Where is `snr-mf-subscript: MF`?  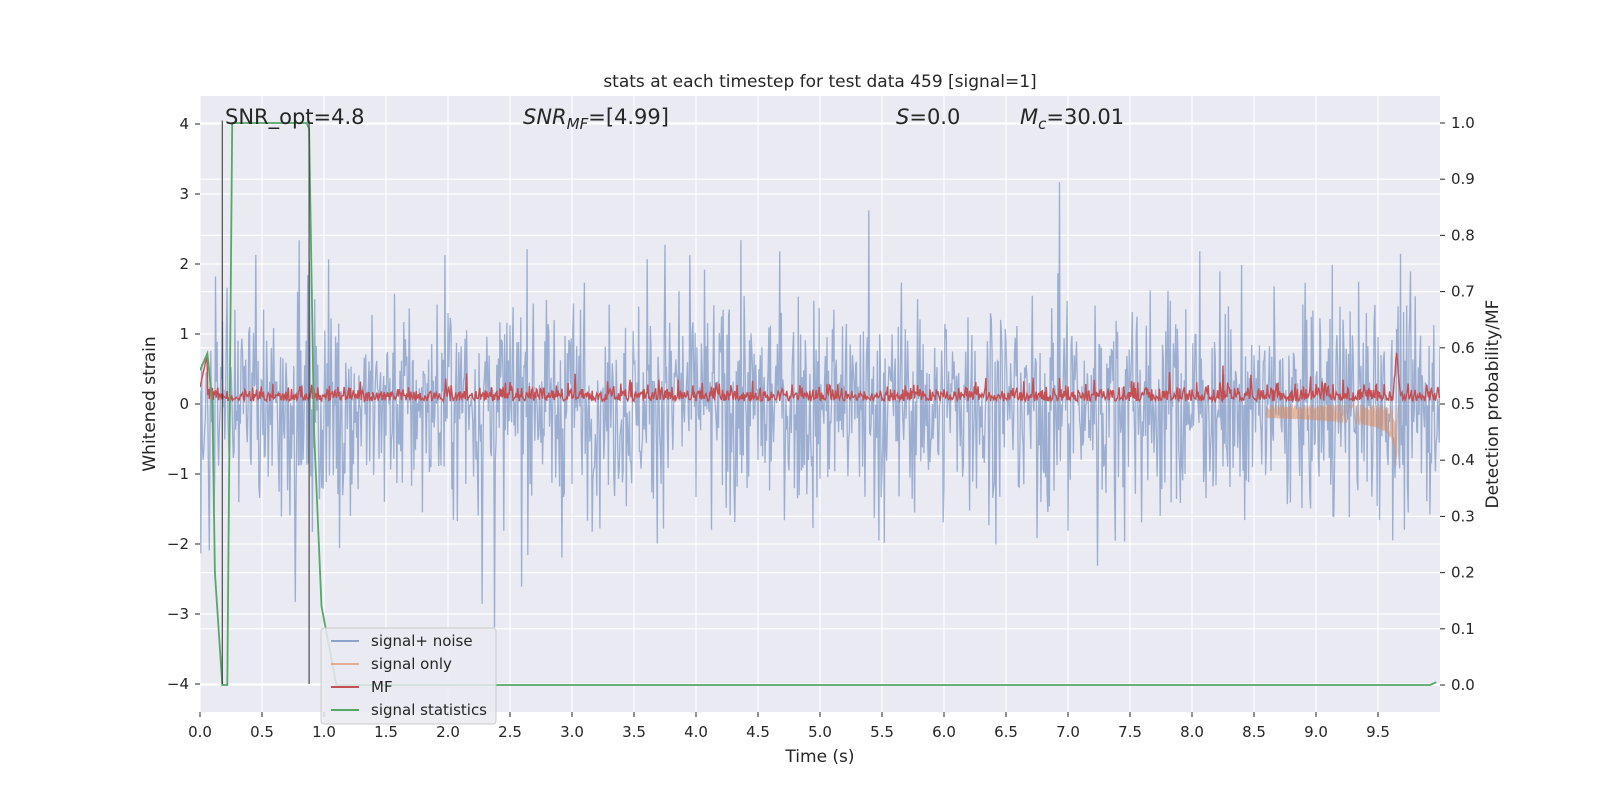 snr-mf-subscript: MF is located at coordinates (578, 124).